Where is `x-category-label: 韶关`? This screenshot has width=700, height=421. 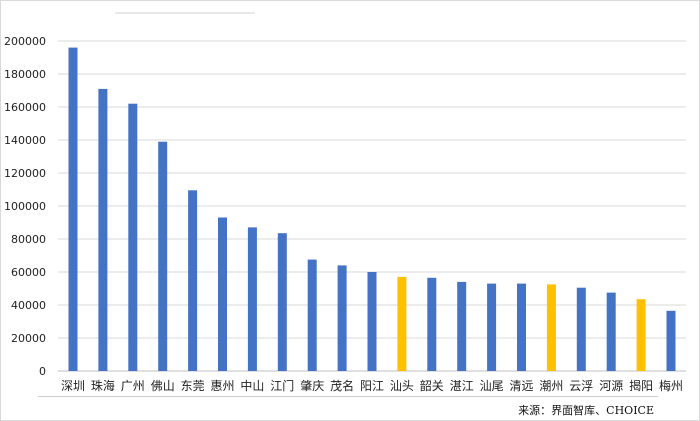 x-category-label: 韶关 is located at coordinates (432, 385).